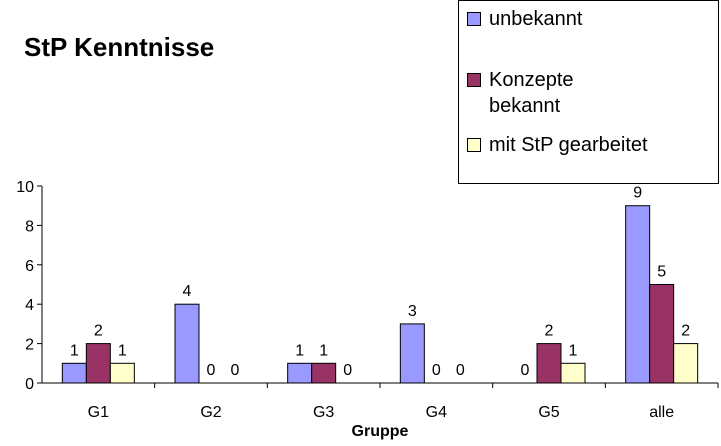 This screenshot has width=721, height=446. Describe the element at coordinates (531, 93) in the screenshot. I see `legend-label-konzepte: Konzepte bekannt` at that location.